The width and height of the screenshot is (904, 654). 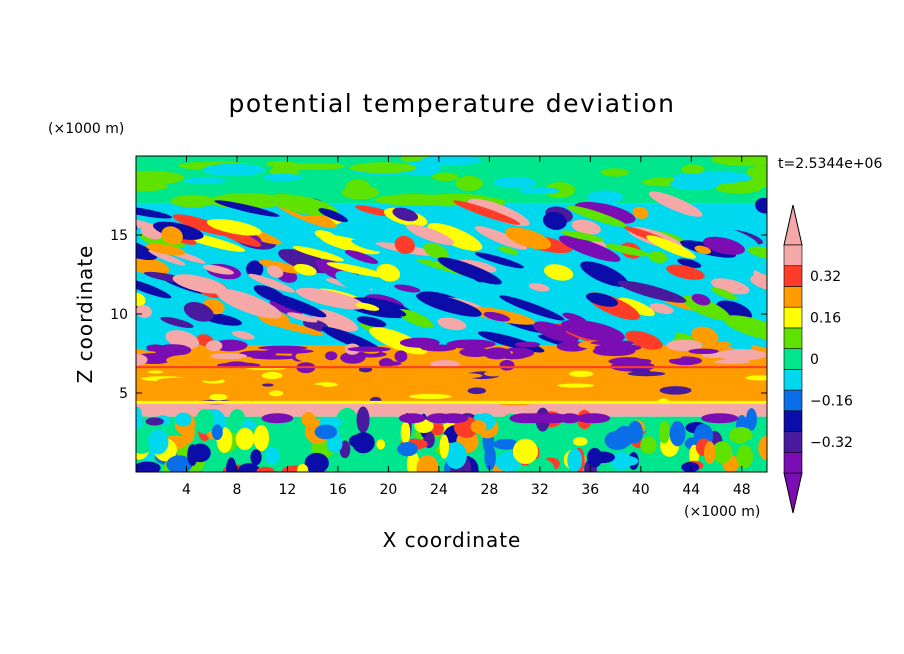 I want to click on y-tick-label: 10, so click(x=119, y=315).